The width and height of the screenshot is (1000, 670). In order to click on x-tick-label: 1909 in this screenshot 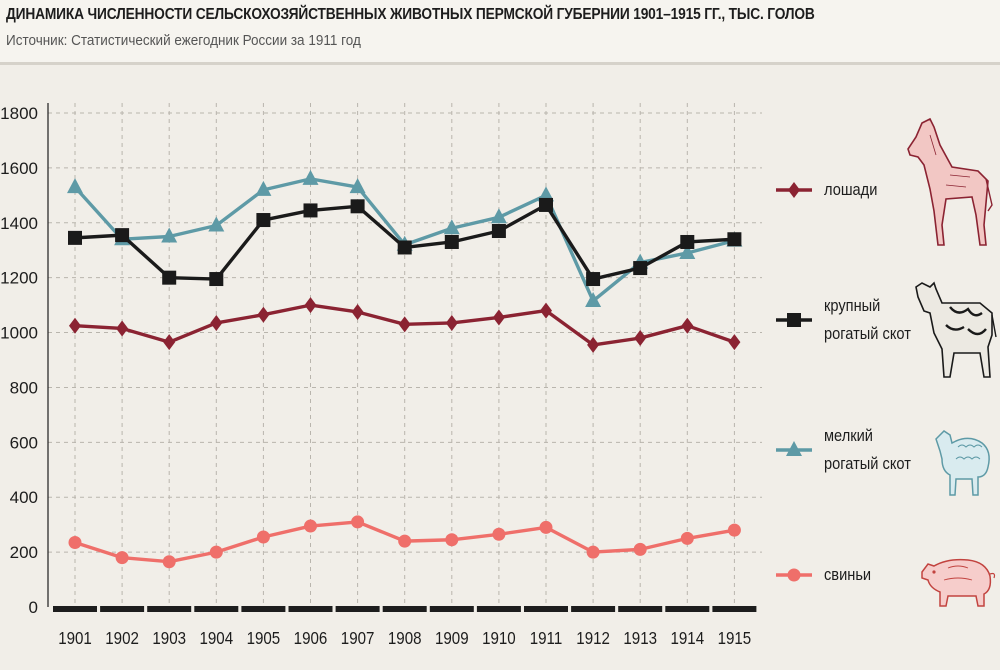, I will do `click(452, 638)`.